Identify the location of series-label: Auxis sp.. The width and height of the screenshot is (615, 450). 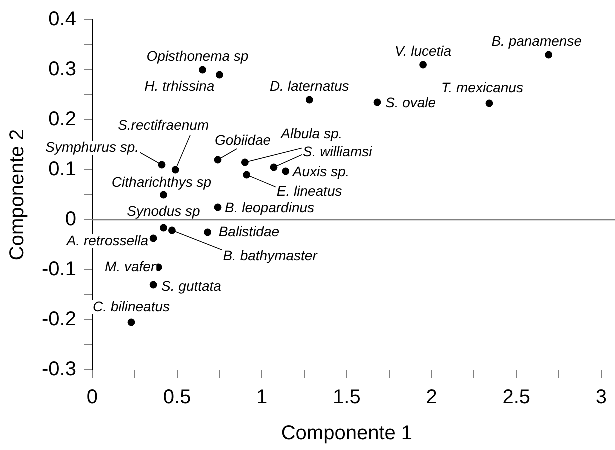
(321, 171).